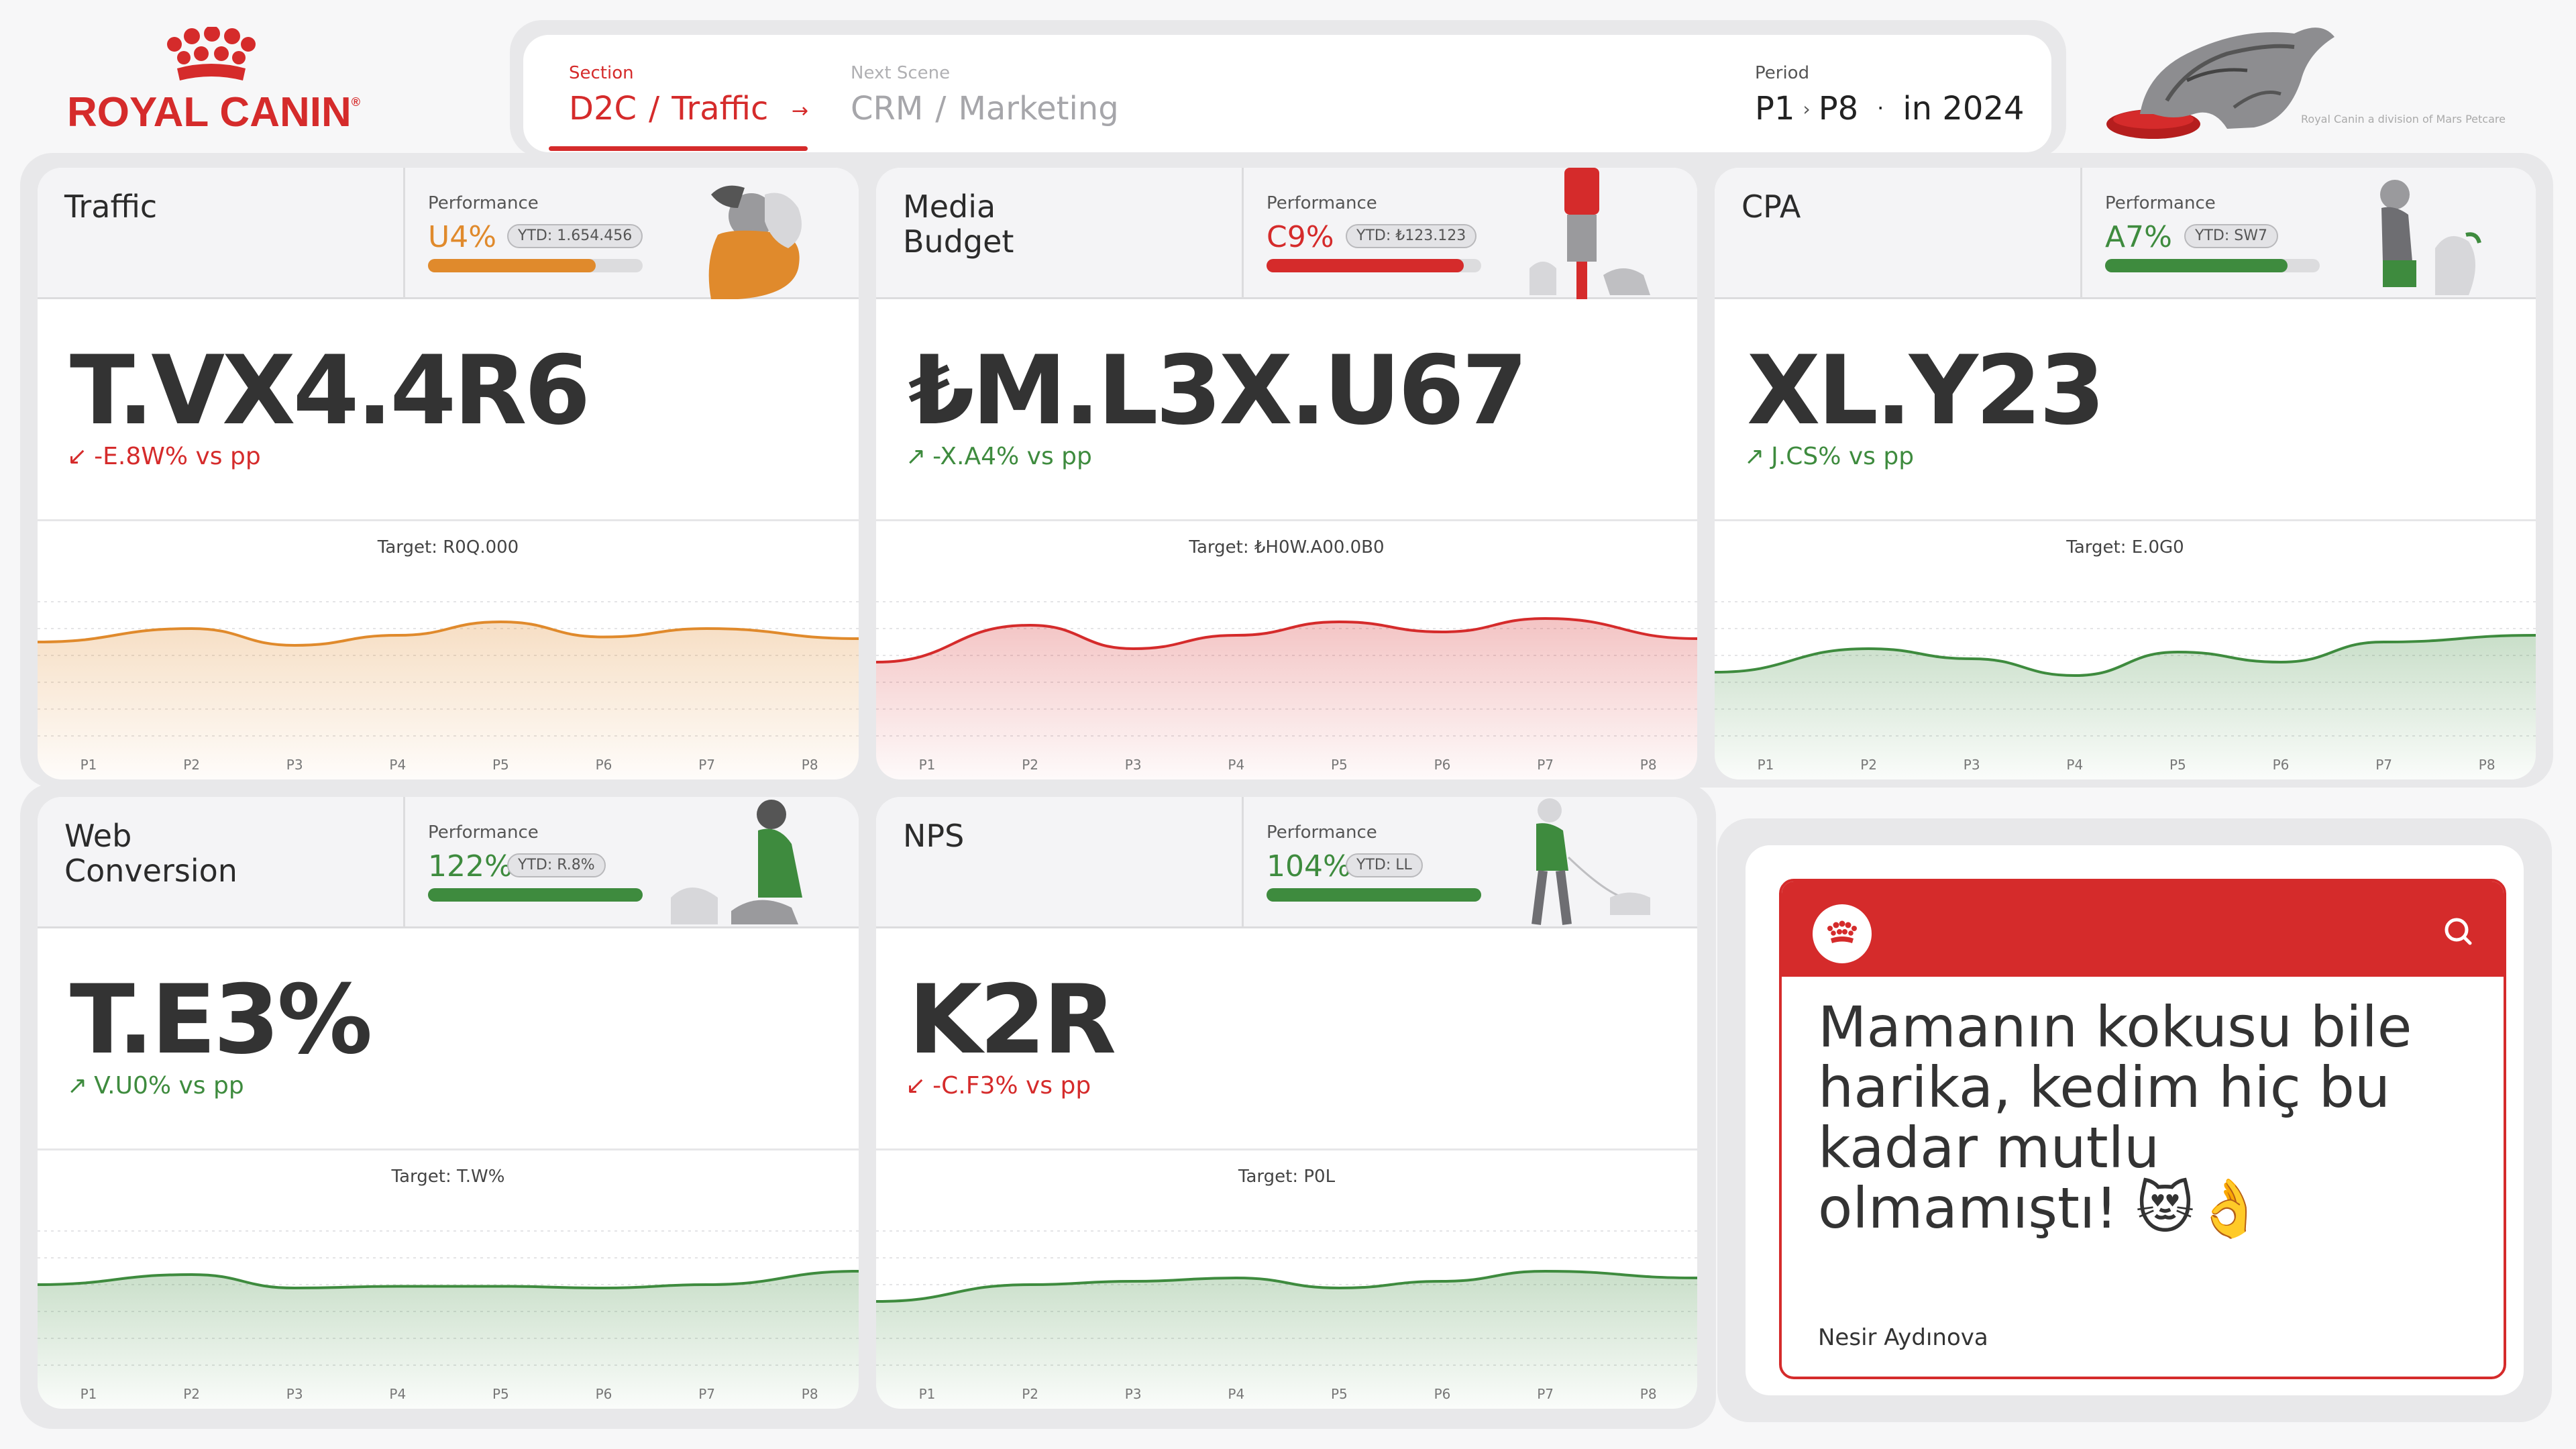  Describe the element at coordinates (150, 853) in the screenshot. I see `card-title: Web Conversion` at that location.